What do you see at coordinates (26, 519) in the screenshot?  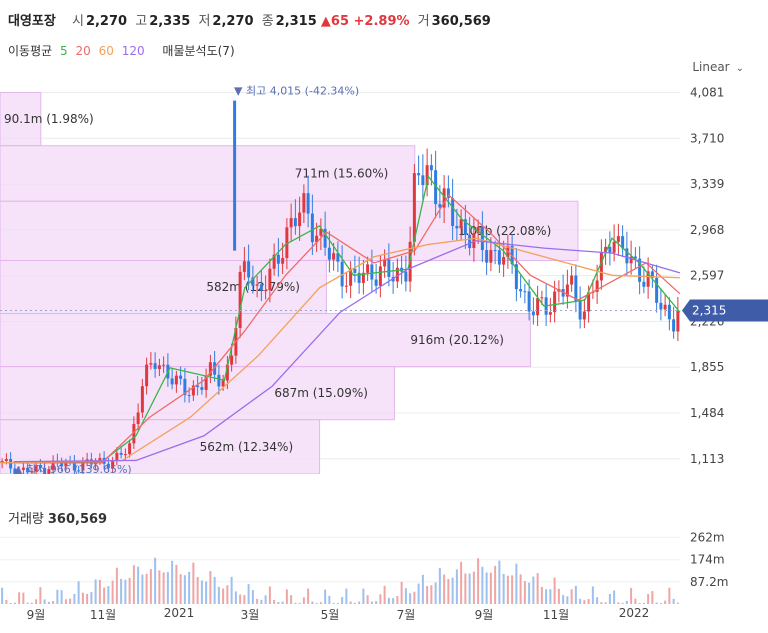 I see `volume-title-label: 거래량` at bounding box center [26, 519].